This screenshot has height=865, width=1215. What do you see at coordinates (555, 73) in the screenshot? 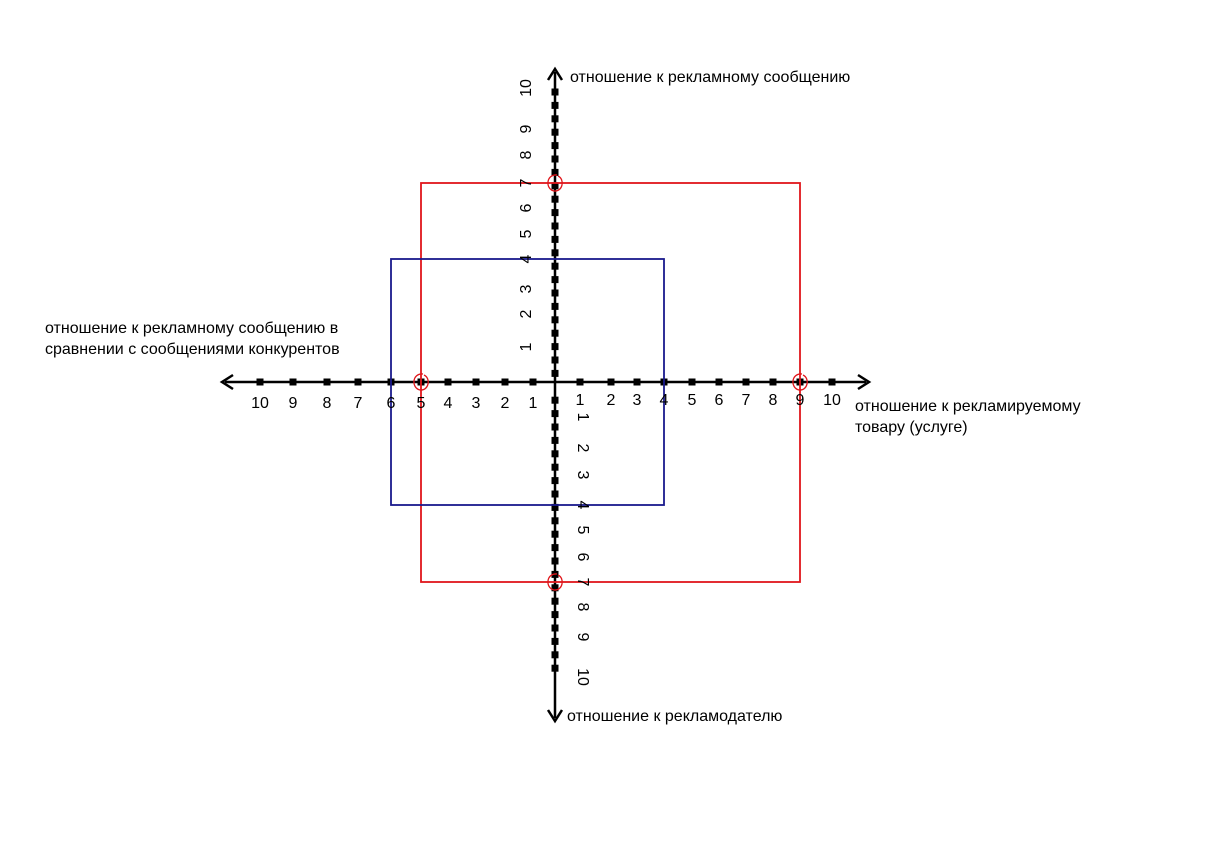
I see `arrow-up-icon` at bounding box center [555, 73].